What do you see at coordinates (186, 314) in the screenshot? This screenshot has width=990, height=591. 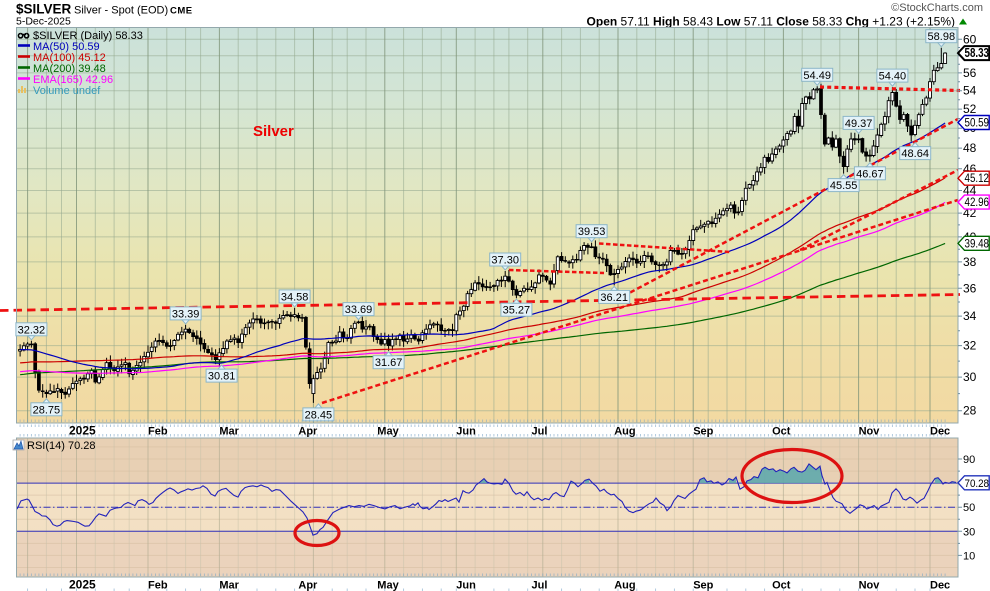 I see `svg-text: 33.39` at bounding box center [186, 314].